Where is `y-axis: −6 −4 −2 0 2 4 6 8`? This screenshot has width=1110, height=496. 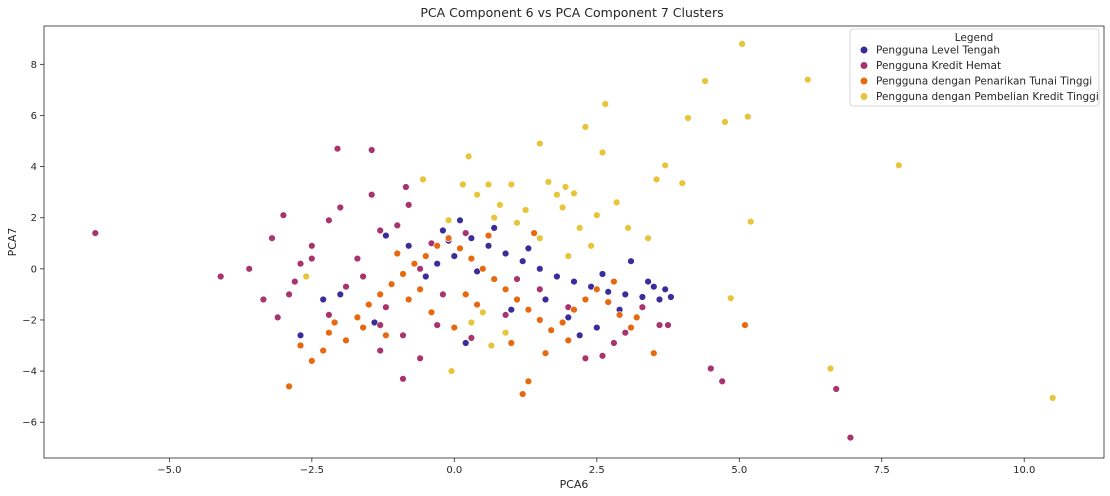 y-axis: −6 −4 −2 0 2 4 6 8 is located at coordinates (33, 244).